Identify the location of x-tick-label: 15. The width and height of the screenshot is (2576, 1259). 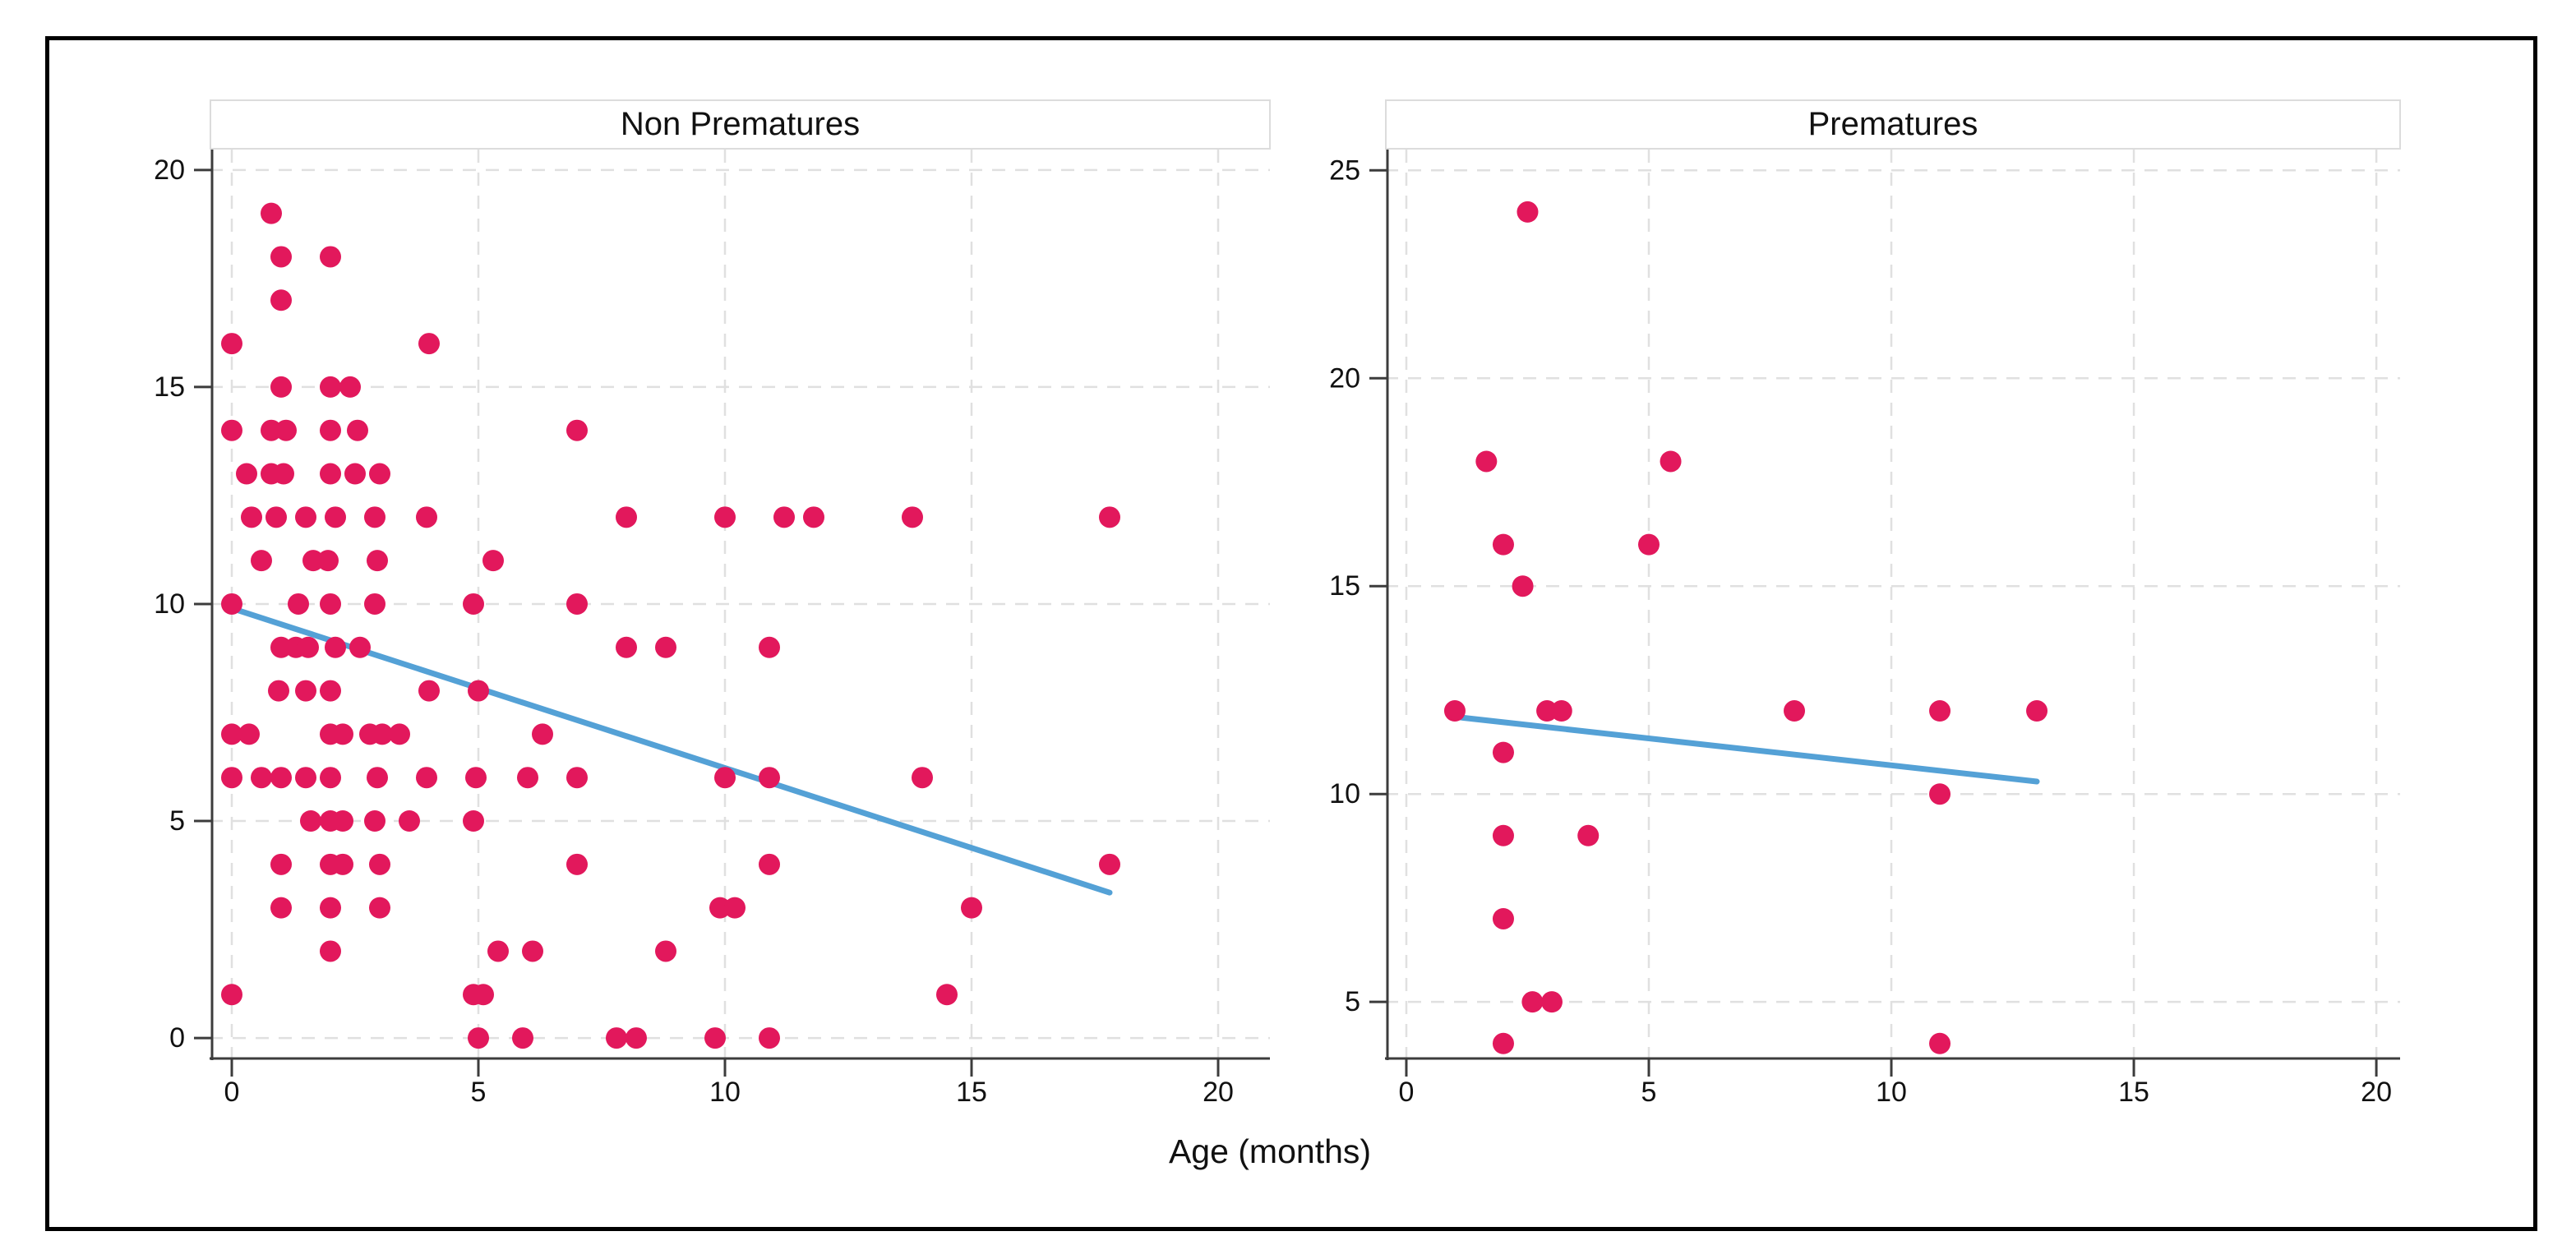
(2133, 1092).